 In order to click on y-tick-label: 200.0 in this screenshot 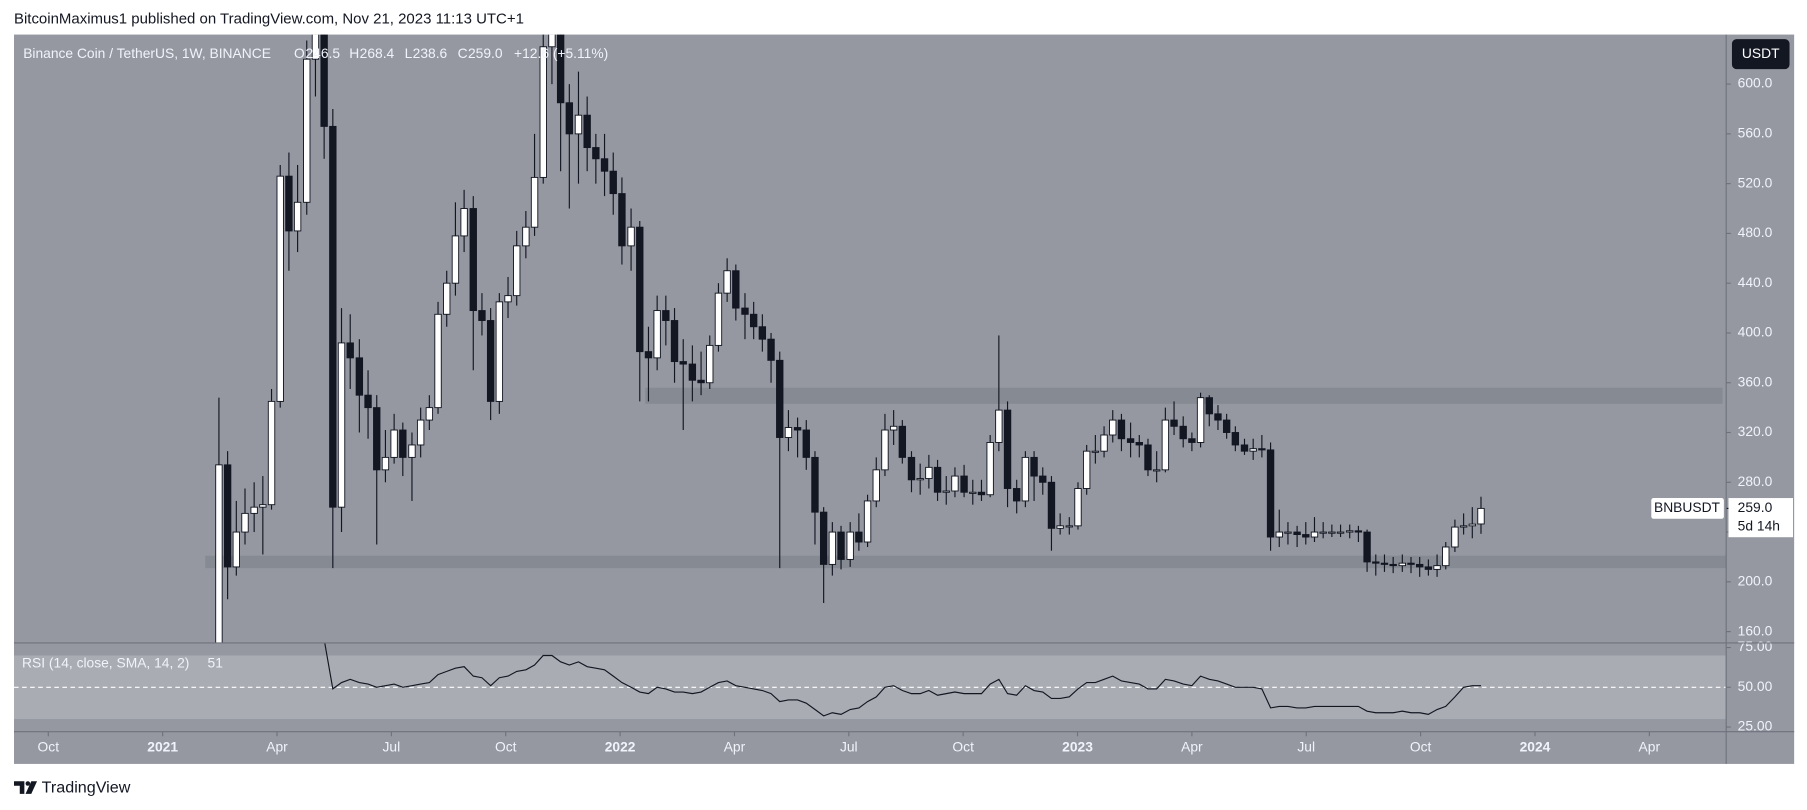, I will do `click(1755, 580)`.